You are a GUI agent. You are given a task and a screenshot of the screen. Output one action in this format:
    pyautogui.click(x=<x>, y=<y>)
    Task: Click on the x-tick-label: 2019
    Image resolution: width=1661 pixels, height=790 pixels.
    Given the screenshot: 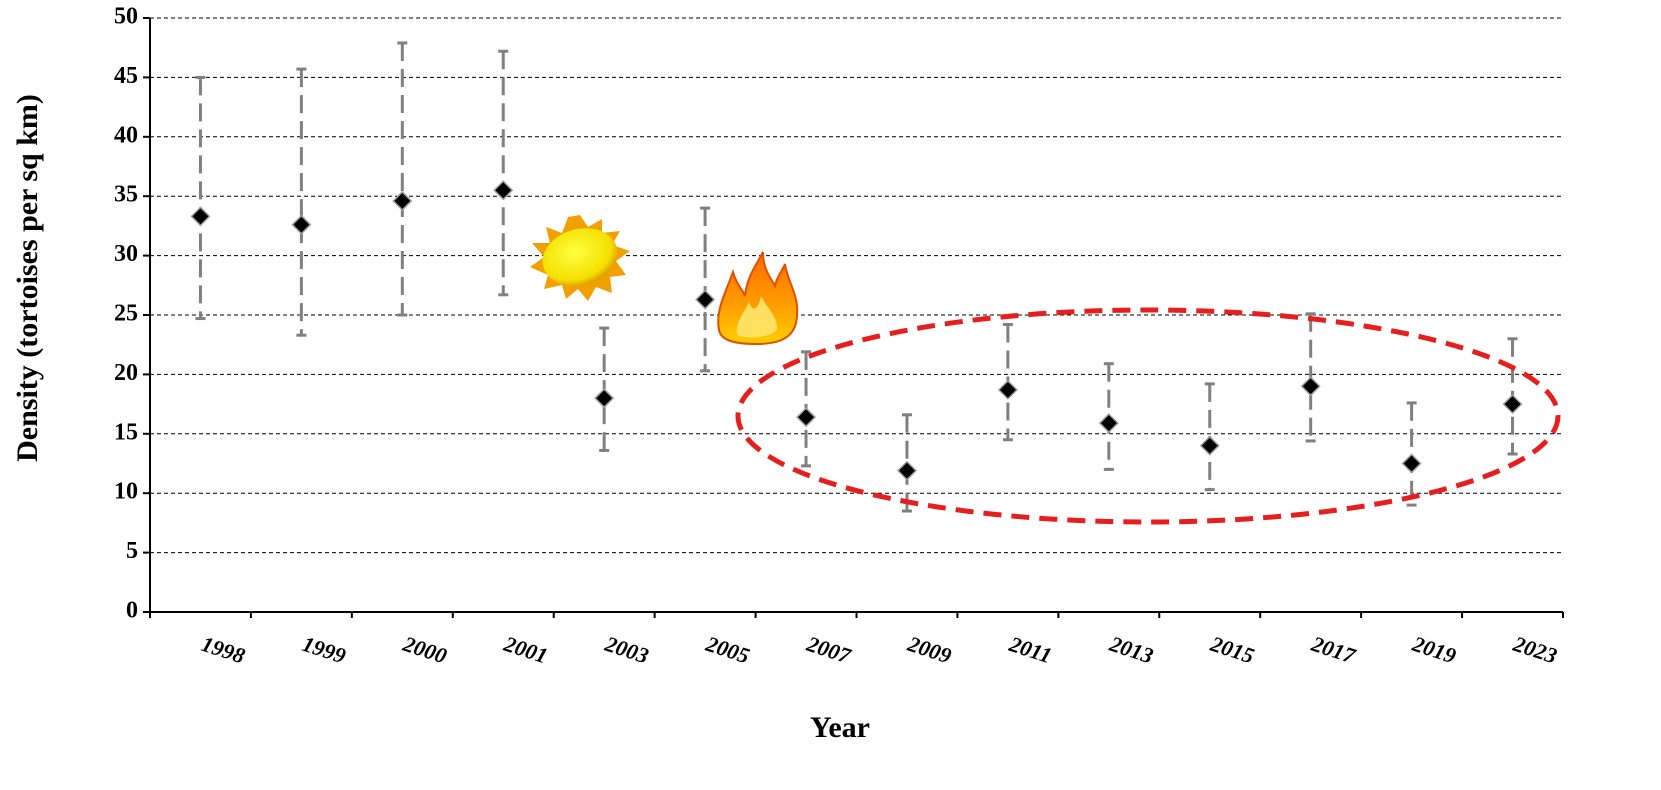 What is the action you would take?
    pyautogui.click(x=1434, y=650)
    